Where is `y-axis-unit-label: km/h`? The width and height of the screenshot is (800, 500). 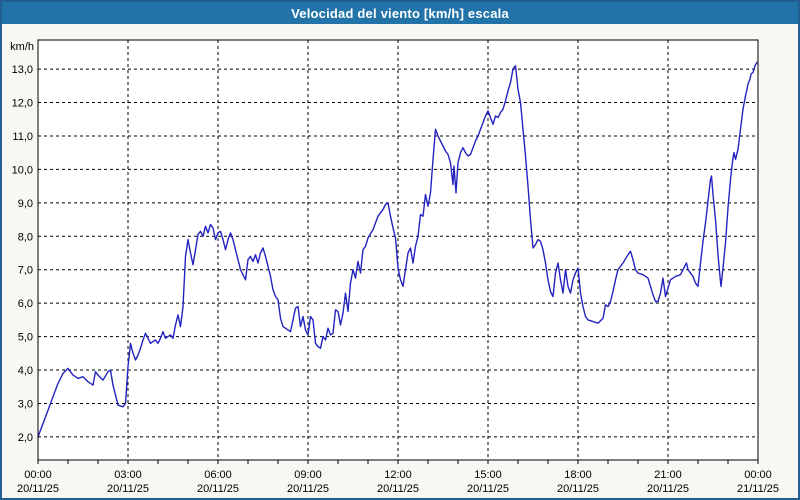 y-axis-unit-label: km/h is located at coordinates (22, 47).